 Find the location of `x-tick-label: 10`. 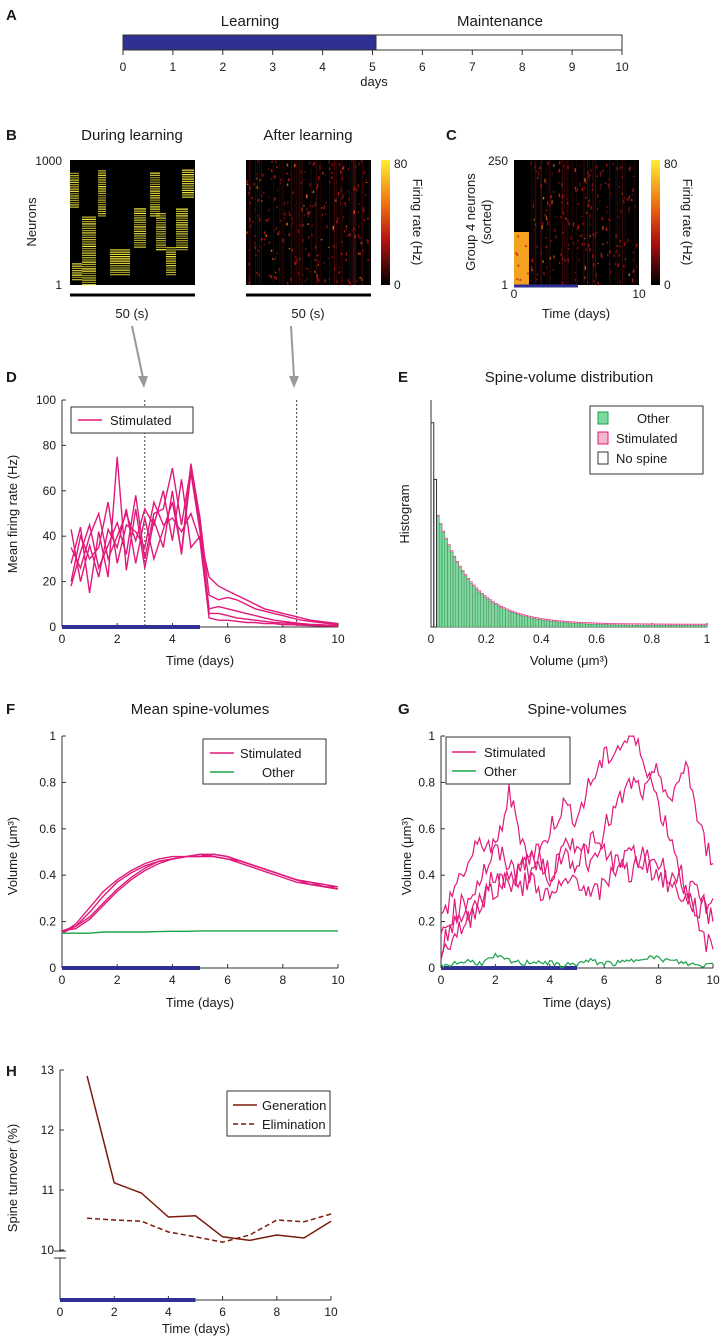

x-tick-label: 10 is located at coordinates (331, 1312).